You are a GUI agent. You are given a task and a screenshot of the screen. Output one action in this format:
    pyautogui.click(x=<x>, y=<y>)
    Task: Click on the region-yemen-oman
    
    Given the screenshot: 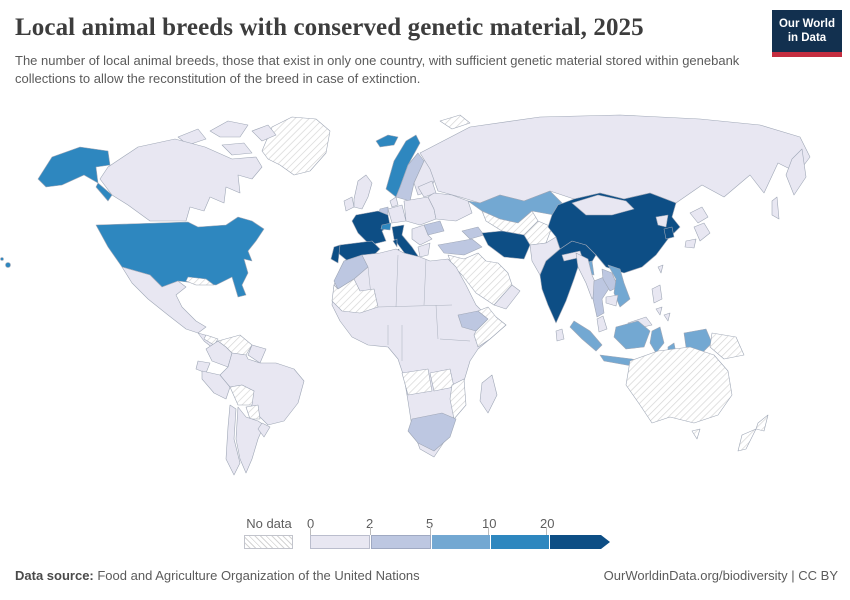 What is the action you would take?
    pyautogui.click(x=507, y=297)
    